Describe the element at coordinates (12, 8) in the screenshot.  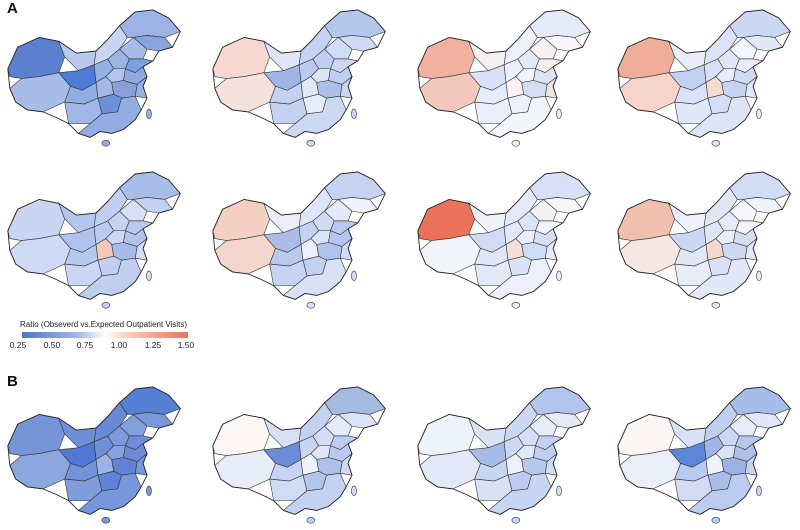
I see `panel-label-a: A` at that location.